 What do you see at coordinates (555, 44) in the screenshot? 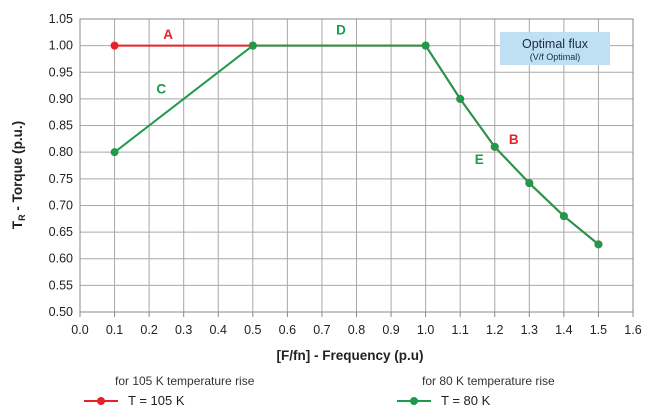
I see `optimal-flux-title: Optimal flux` at bounding box center [555, 44].